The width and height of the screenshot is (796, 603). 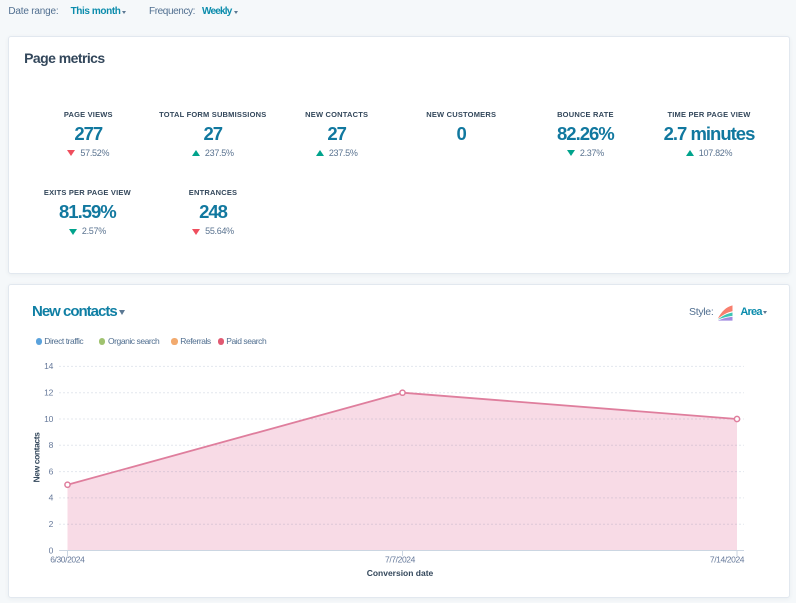 What do you see at coordinates (51, 550) in the screenshot?
I see `svg-text: 0` at bounding box center [51, 550].